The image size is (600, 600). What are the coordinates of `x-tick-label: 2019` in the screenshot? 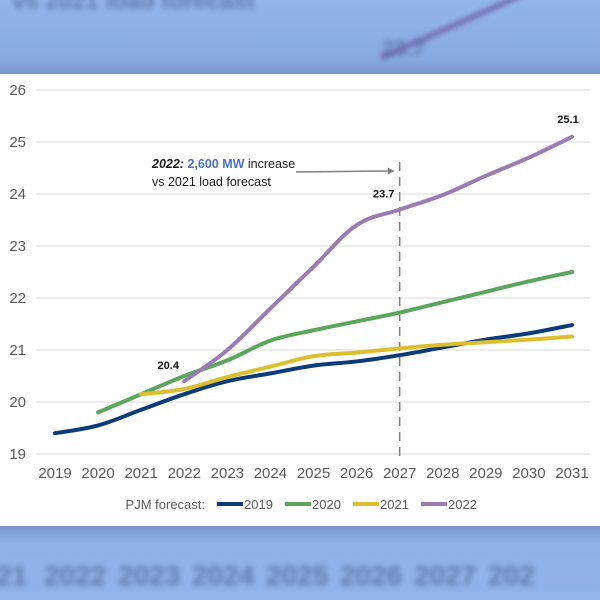 It's located at (54, 473).